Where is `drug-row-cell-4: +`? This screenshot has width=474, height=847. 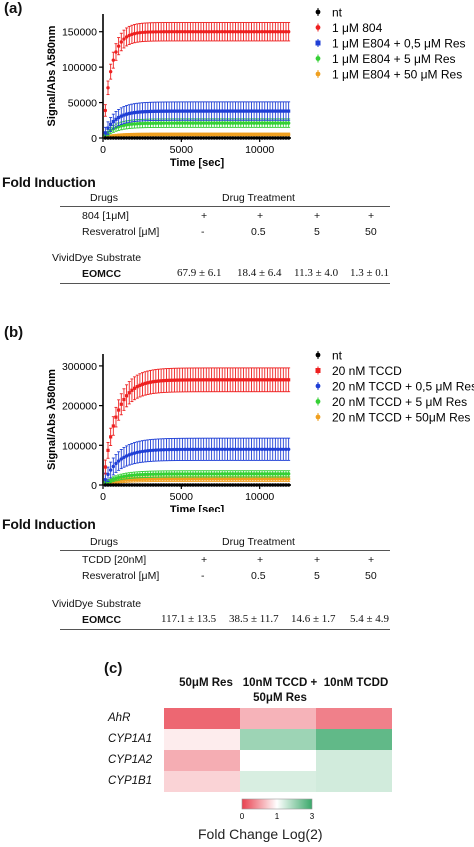 drug-row-cell-4: + is located at coordinates (371, 216).